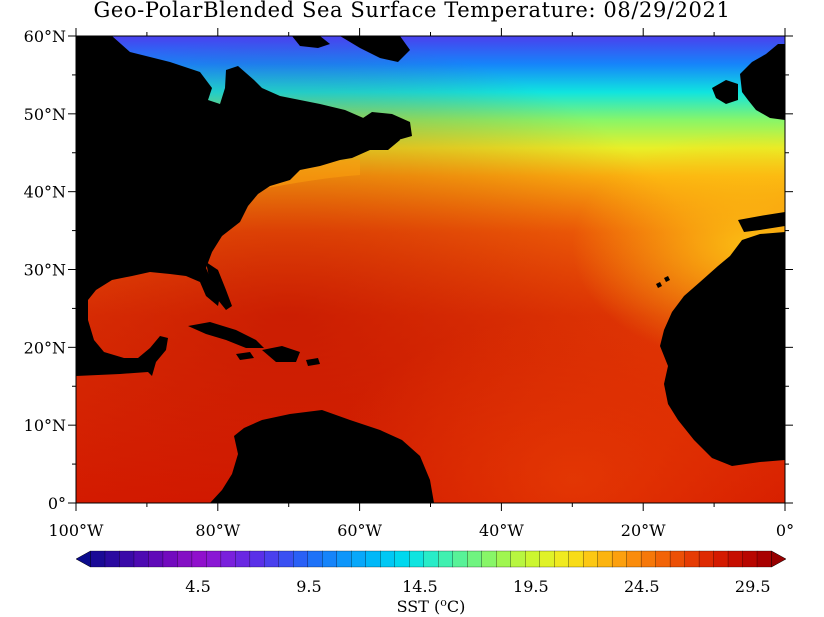 This screenshot has height=617, width=824. Describe the element at coordinates (420, 586) in the screenshot. I see `colorbar-tick-label: 14.5` at that location.